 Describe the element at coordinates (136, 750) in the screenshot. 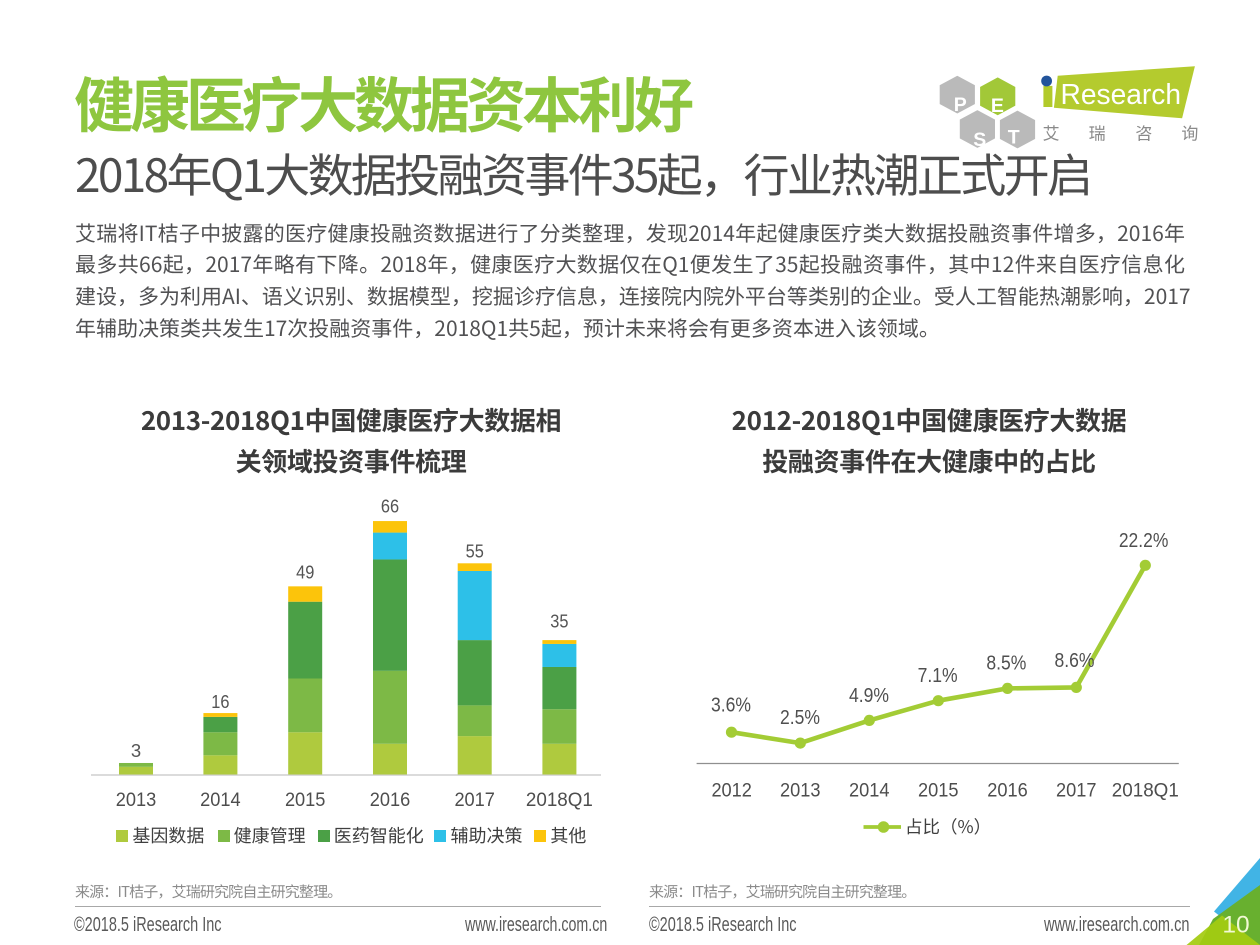

I see `svg-text: 3` at that location.